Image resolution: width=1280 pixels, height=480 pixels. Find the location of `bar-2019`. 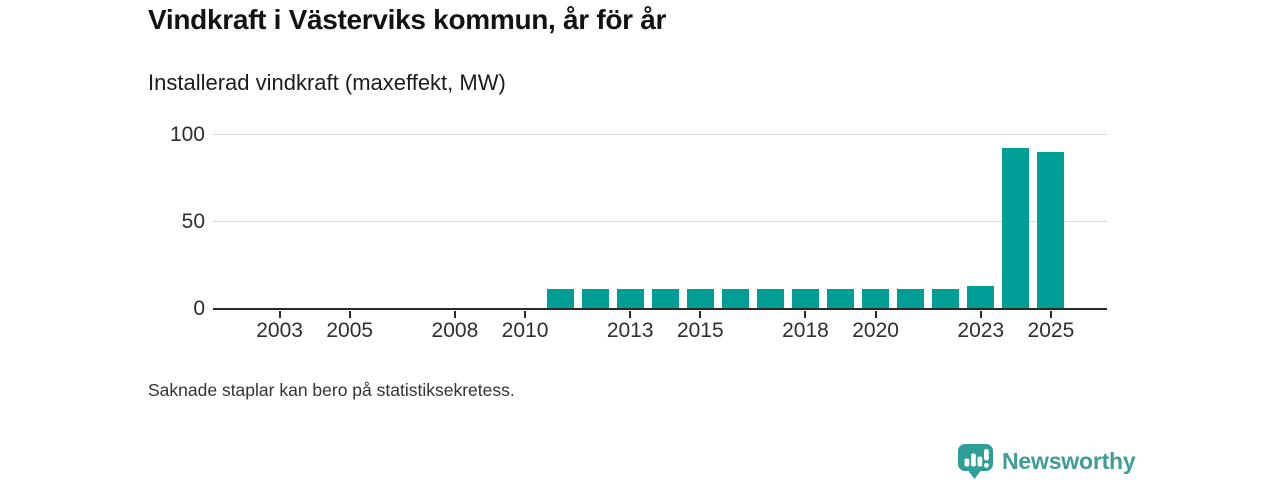

bar-2019 is located at coordinates (841, 299).